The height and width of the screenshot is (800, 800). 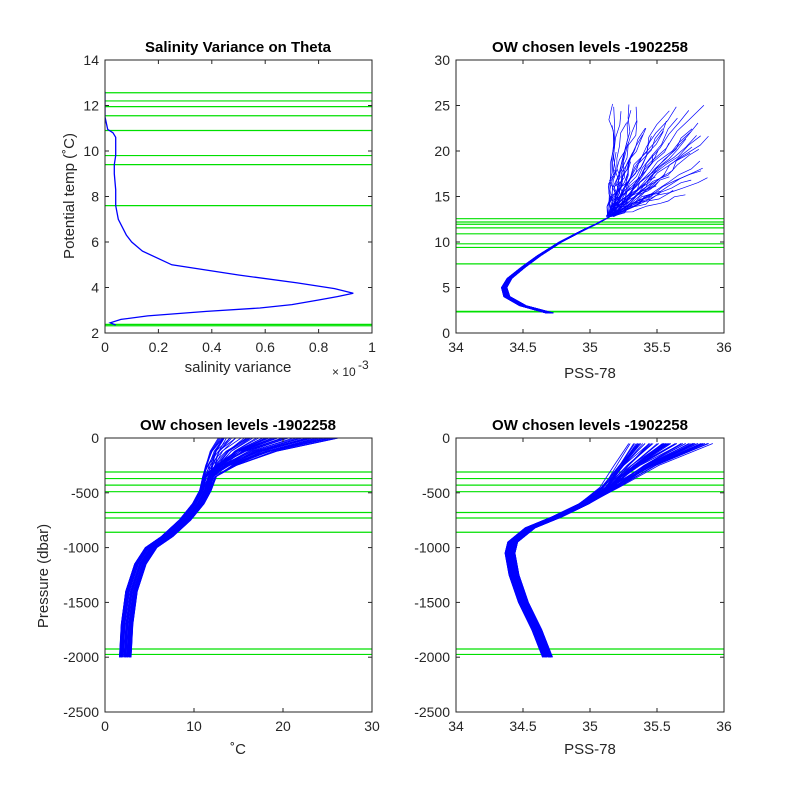 I want to click on panel-2-xlabel: PSS-78, so click(x=590, y=373).